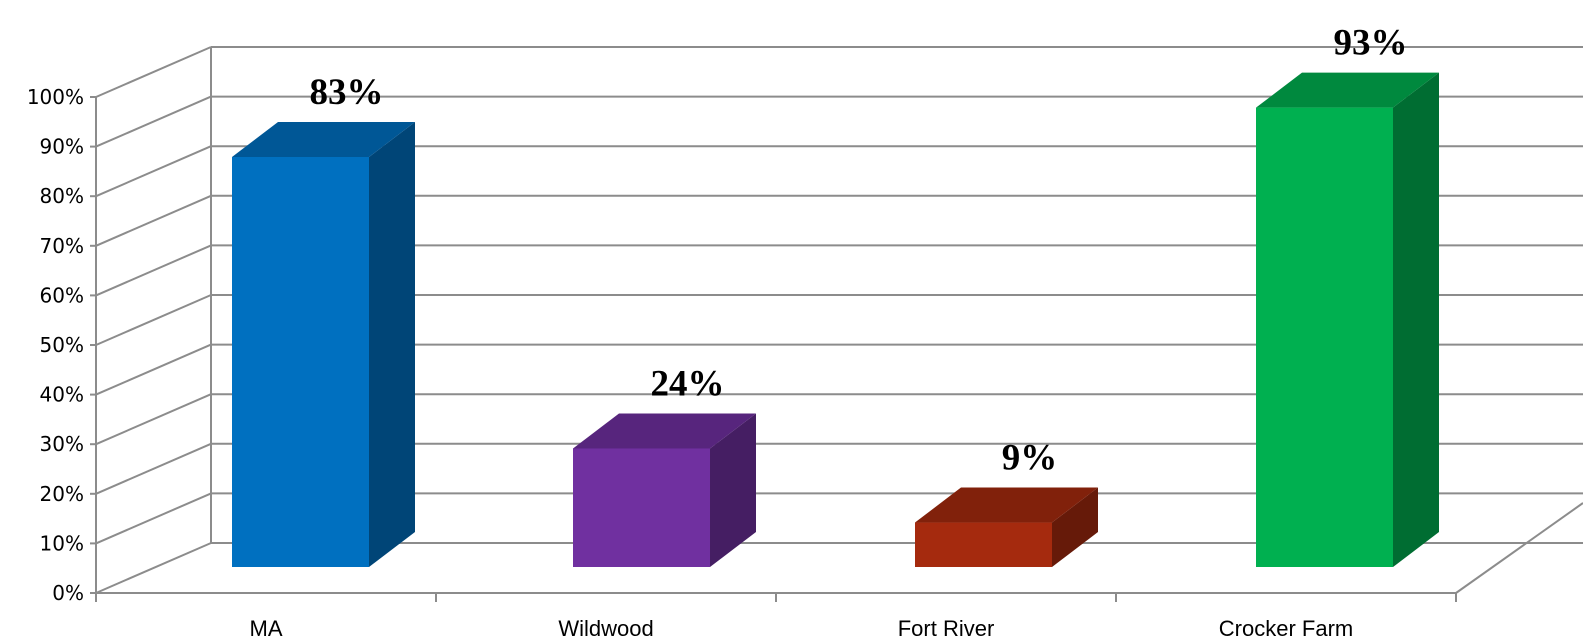 This screenshot has height=644, width=1583. What do you see at coordinates (62, 494) in the screenshot?
I see `y-tick-label: 20%` at bounding box center [62, 494].